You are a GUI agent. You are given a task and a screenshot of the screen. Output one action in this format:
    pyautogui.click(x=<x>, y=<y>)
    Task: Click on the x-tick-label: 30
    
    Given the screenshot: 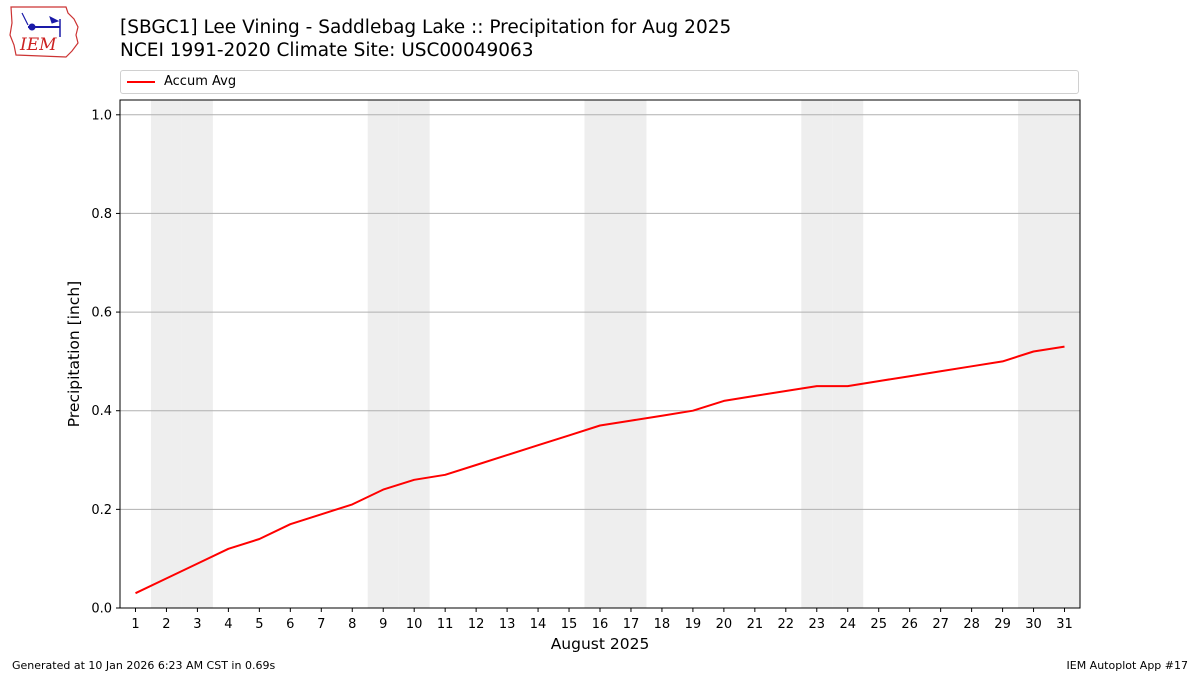 What is the action you would take?
    pyautogui.click(x=1033, y=624)
    